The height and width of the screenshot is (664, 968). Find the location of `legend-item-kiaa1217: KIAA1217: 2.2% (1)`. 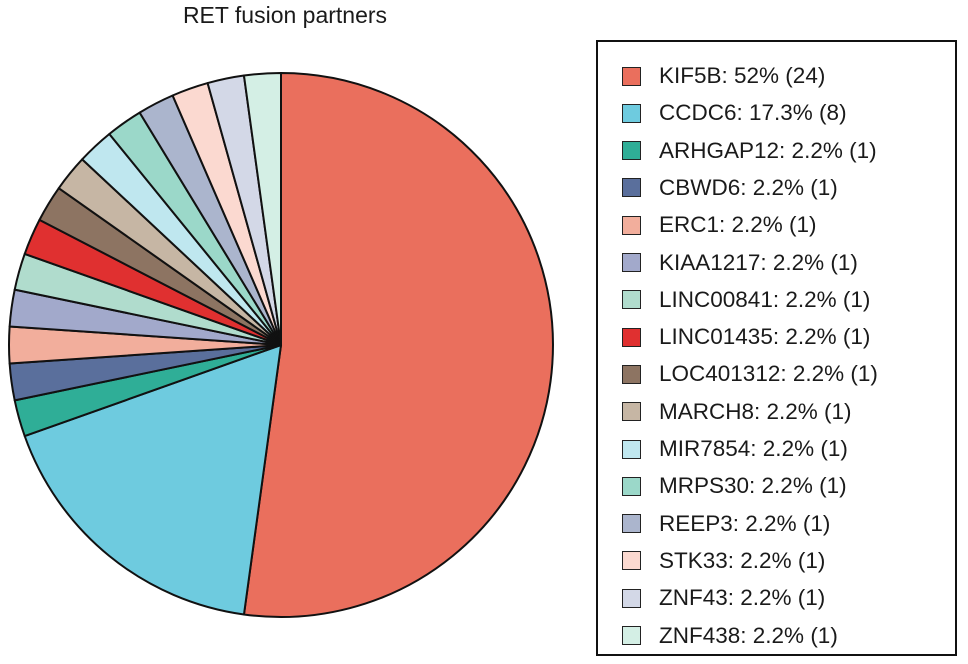

legend-item-kiaa1217: KIAA1217: 2.2% (1) is located at coordinates (740, 263).